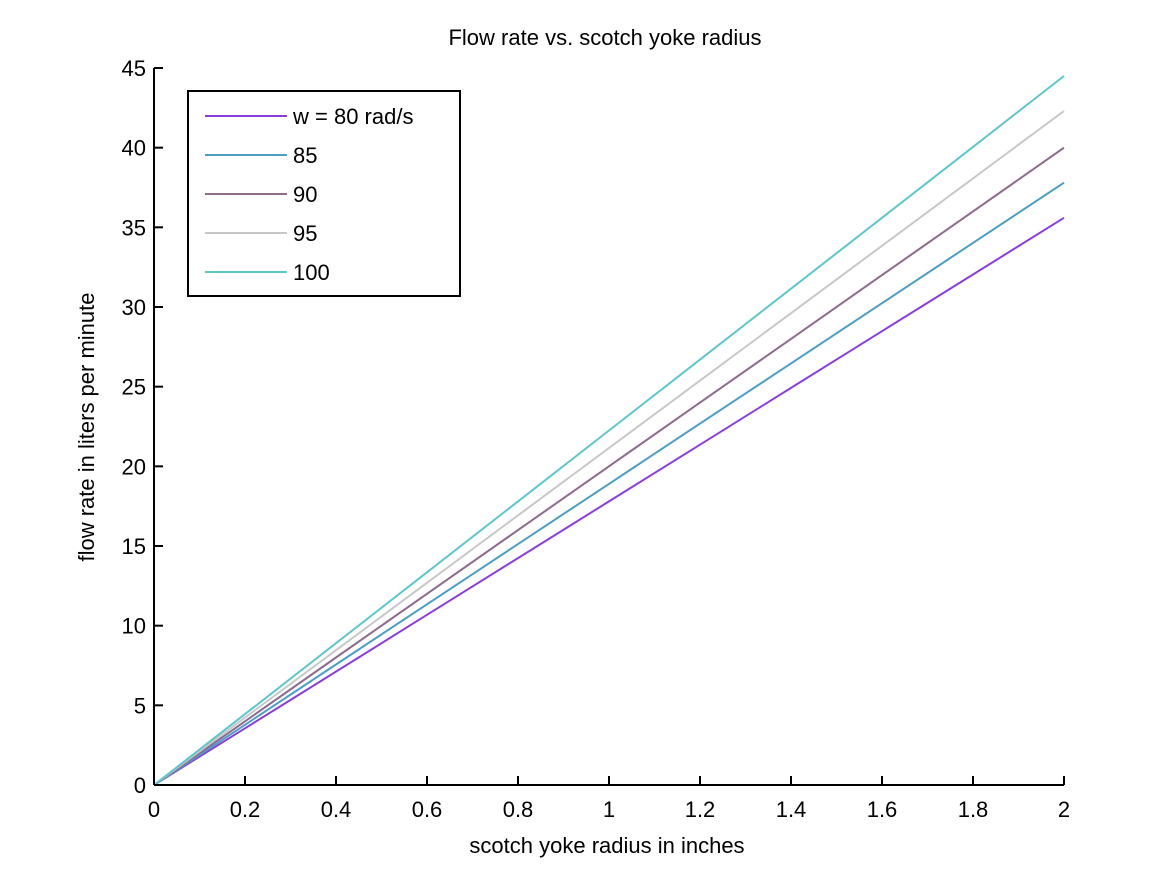 The height and width of the screenshot is (881, 1175). Describe the element at coordinates (134, 307) in the screenshot. I see `y-tick-label: 30` at that location.